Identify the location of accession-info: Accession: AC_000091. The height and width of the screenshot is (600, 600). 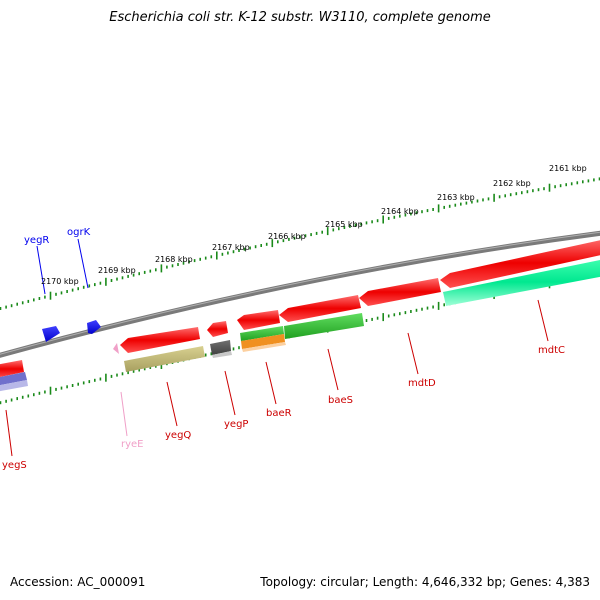
(77, 582).